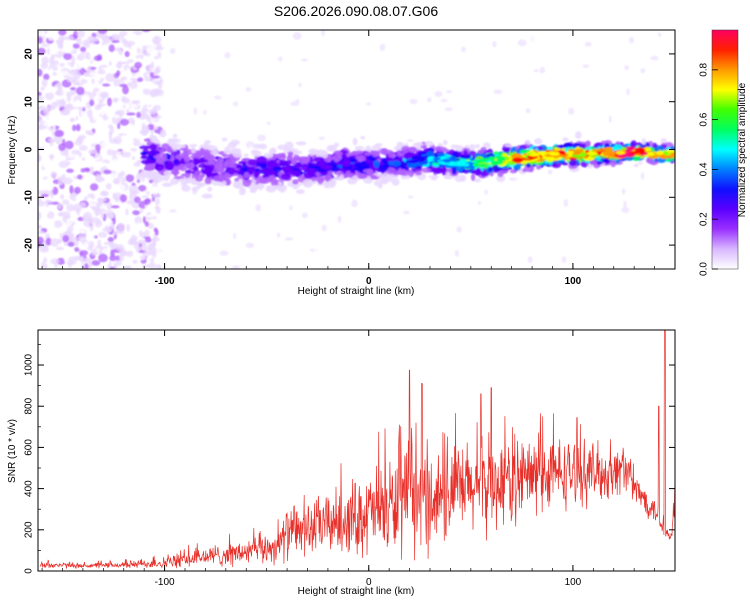 The height and width of the screenshot is (600, 750). What do you see at coordinates (704, 219) in the screenshot?
I see `colorbar-tick-label: 0.2` at bounding box center [704, 219].